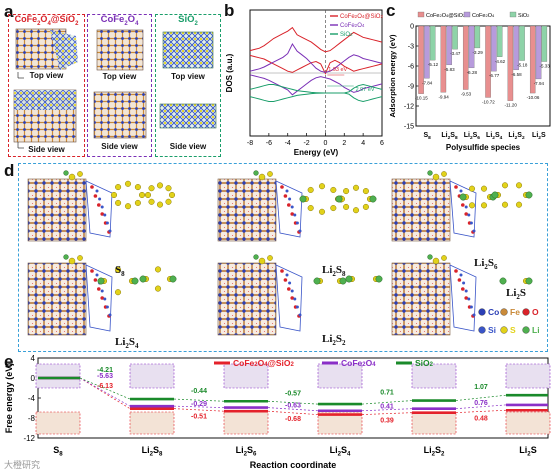  I want to click on legend-label-li: Li, so click(536, 330).